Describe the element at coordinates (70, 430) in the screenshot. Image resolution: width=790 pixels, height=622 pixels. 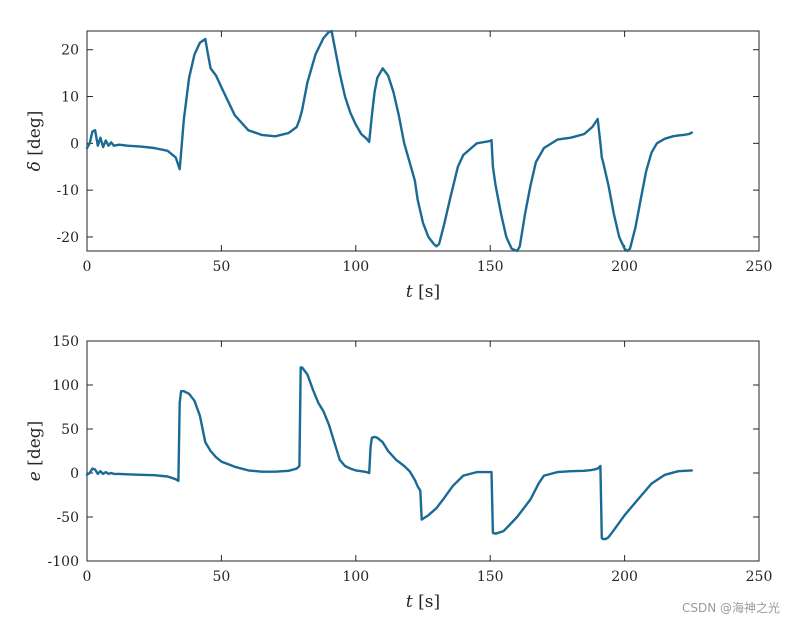
I see `e-y-tick-label: 50` at that location.